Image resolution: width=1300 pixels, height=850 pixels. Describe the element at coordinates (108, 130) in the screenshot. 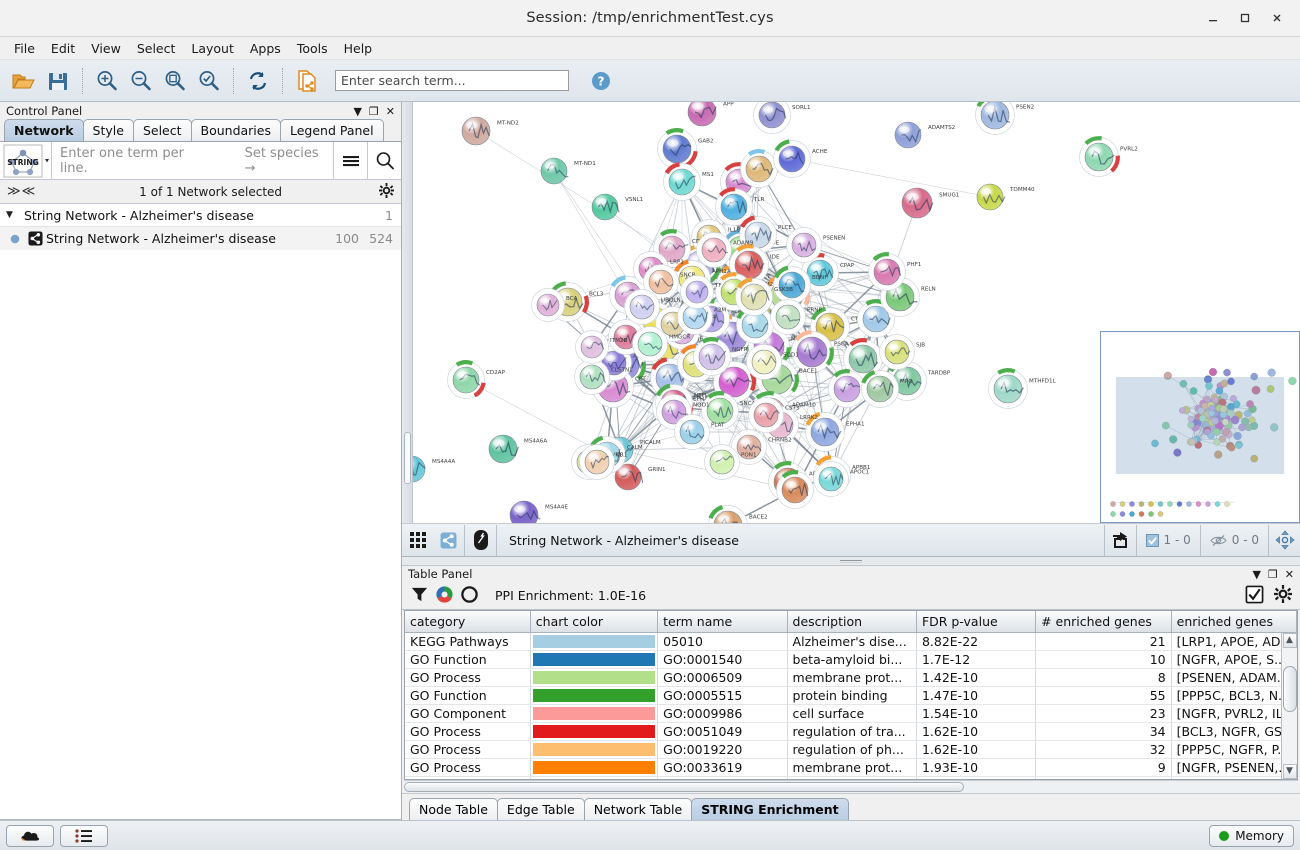

I see `tab-style: Style` at that location.